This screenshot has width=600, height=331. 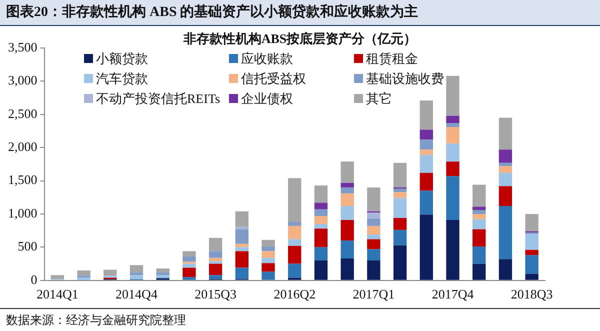 I want to click on x-tick-label: 2016Q2, so click(x=295, y=294).